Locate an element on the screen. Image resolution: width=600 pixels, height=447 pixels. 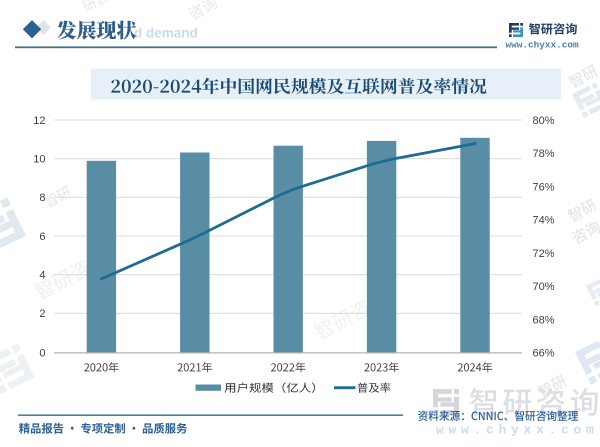
svg-text: 74% is located at coordinates (544, 221).